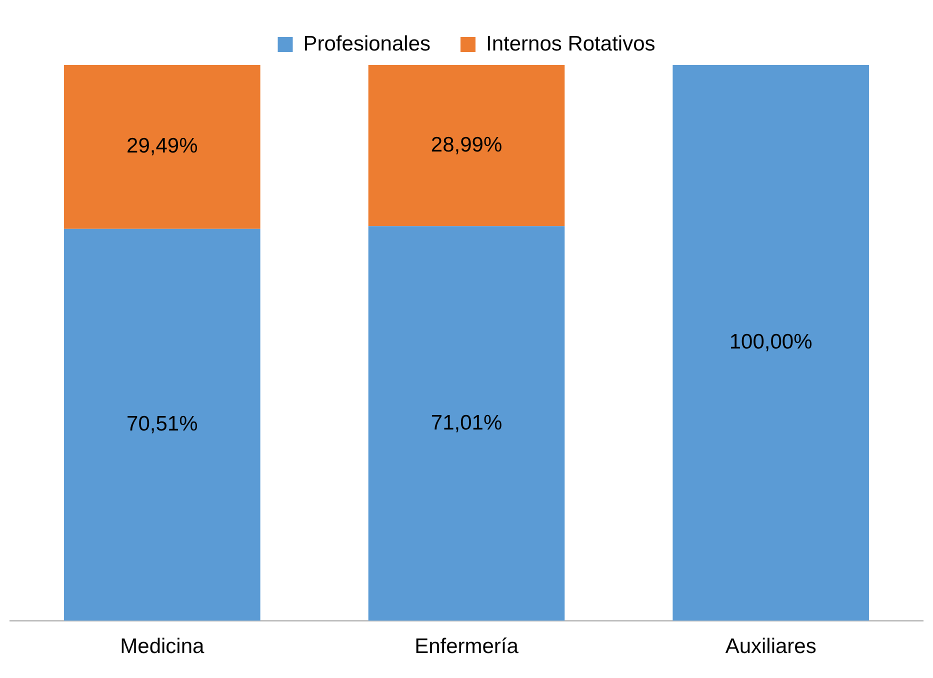 This screenshot has width=933, height=678. What do you see at coordinates (162, 146) in the screenshot?
I see `data-label: 29,49%` at bounding box center [162, 146].